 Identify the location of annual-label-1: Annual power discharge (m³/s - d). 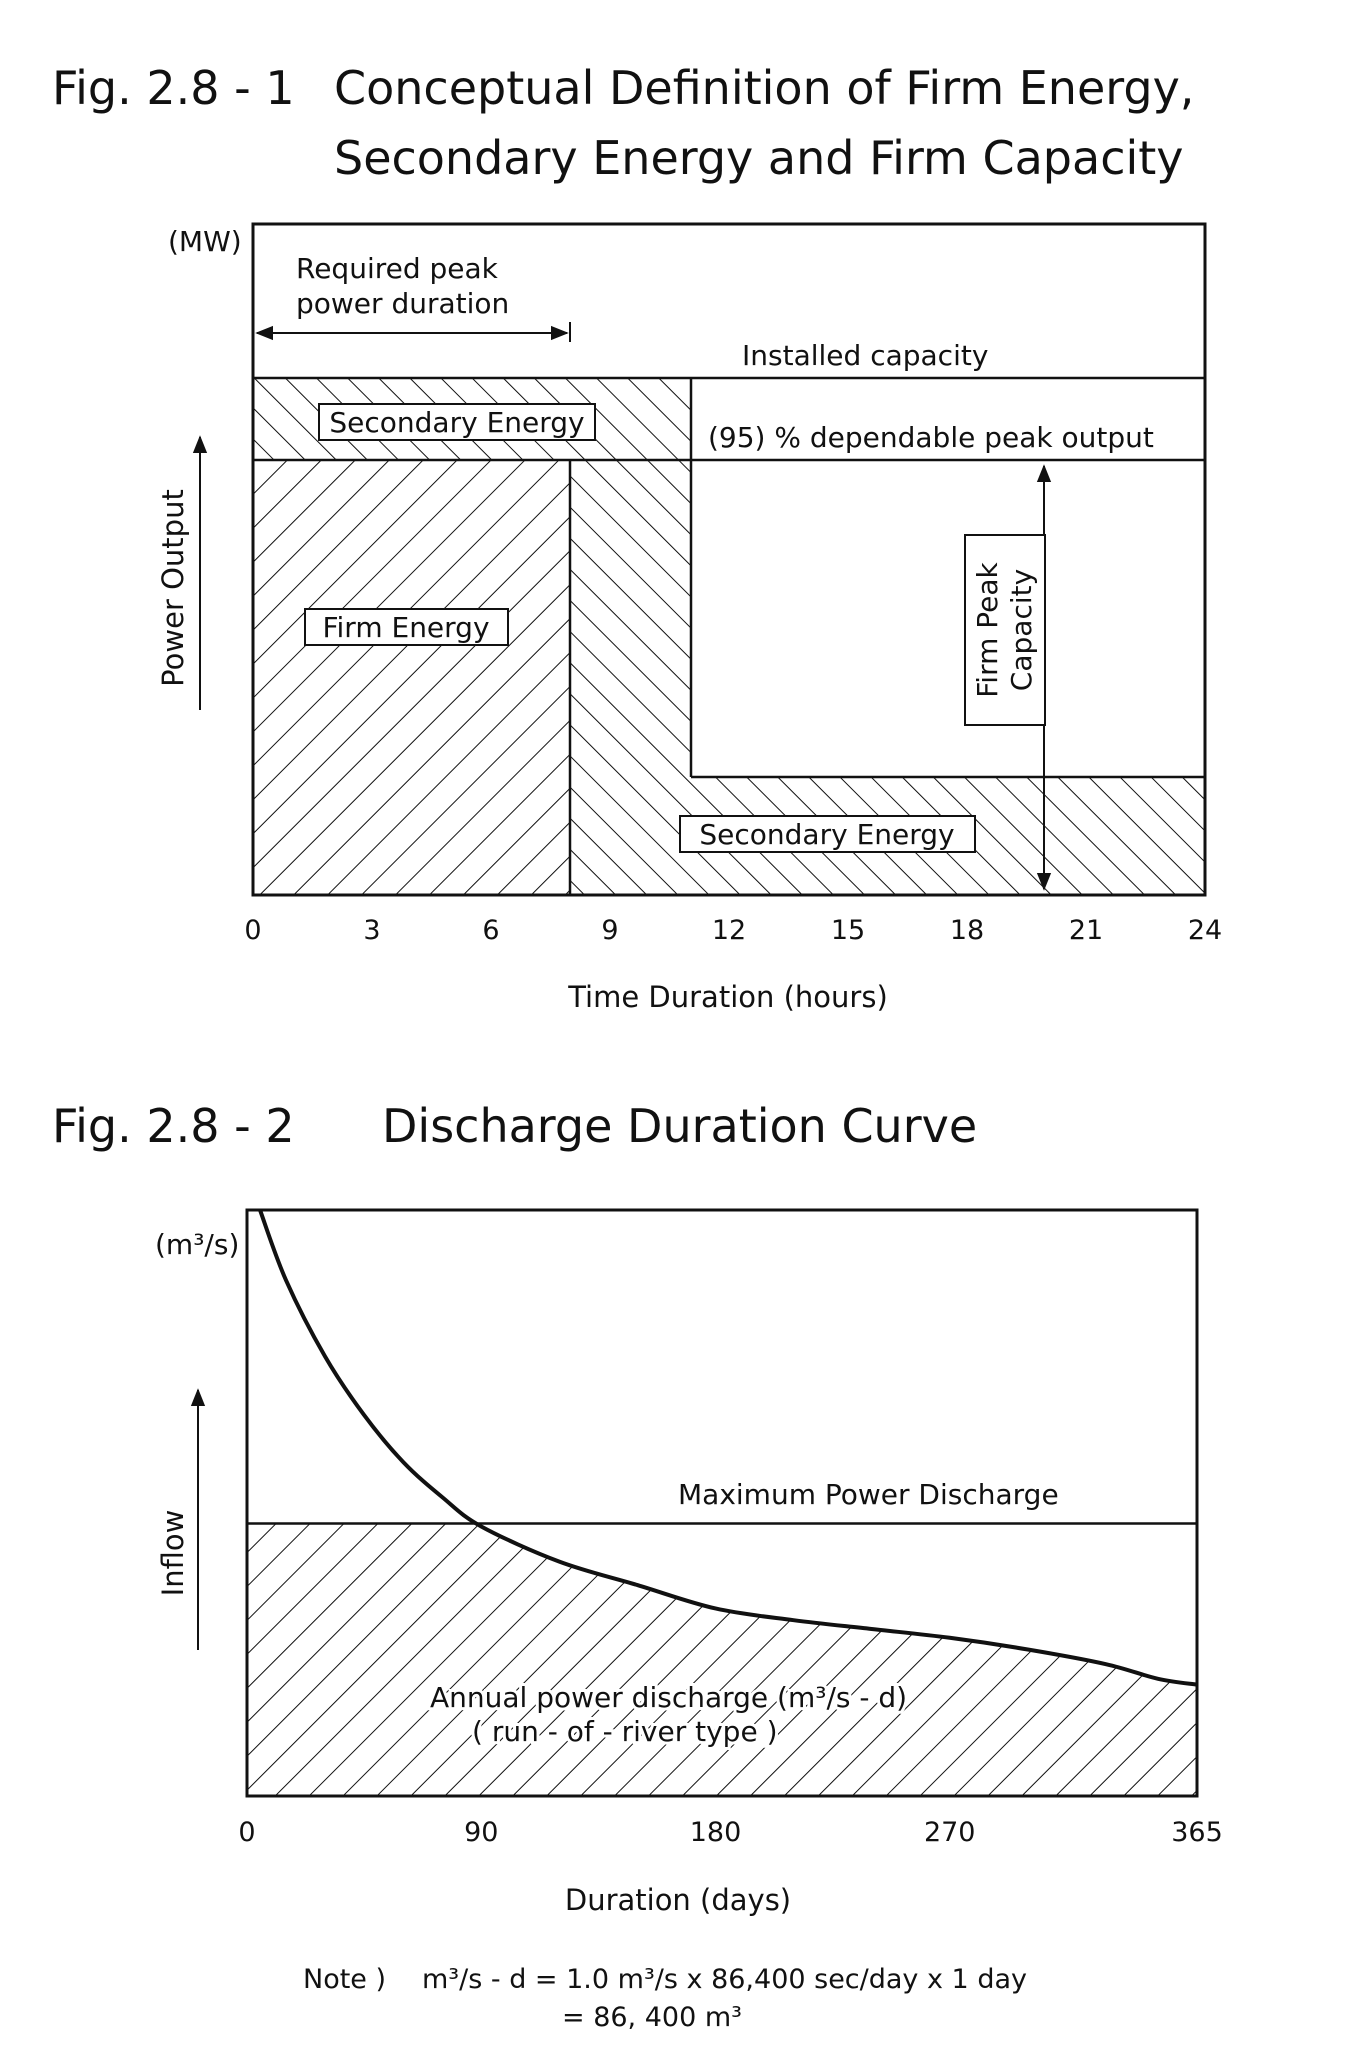
(668, 1697).